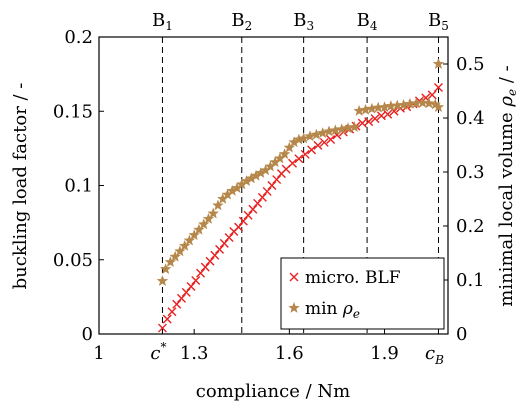  Describe the element at coordinates (162, 21) in the screenshot. I see `vline-label-b1: B1` at that location.